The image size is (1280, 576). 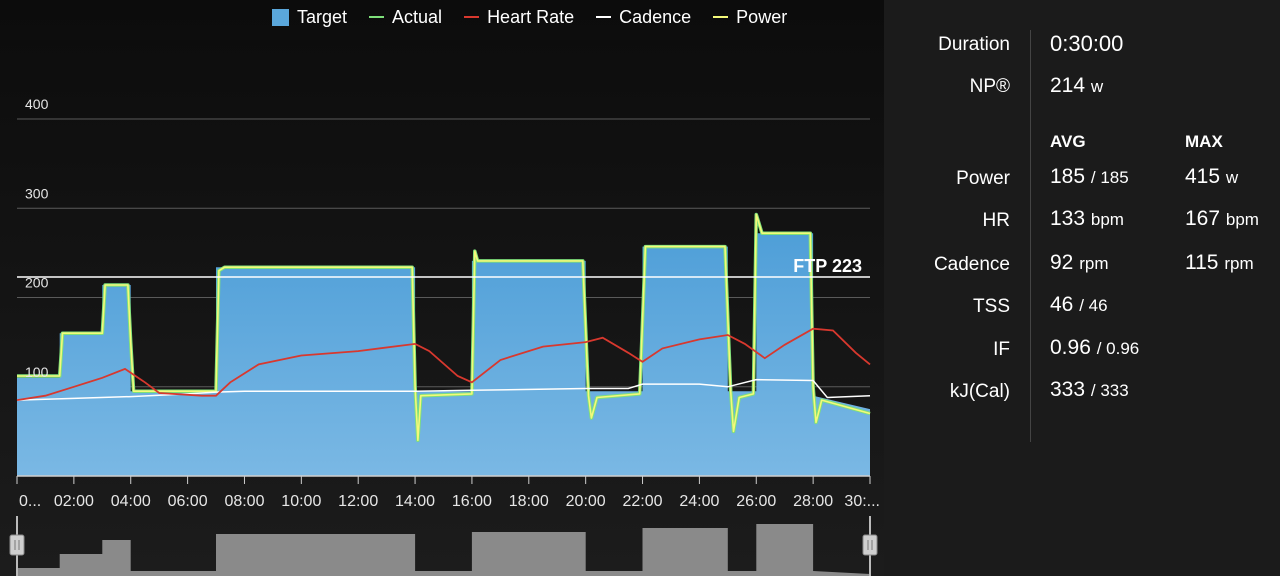 I want to click on y-tick-label: 200, so click(x=37, y=283).